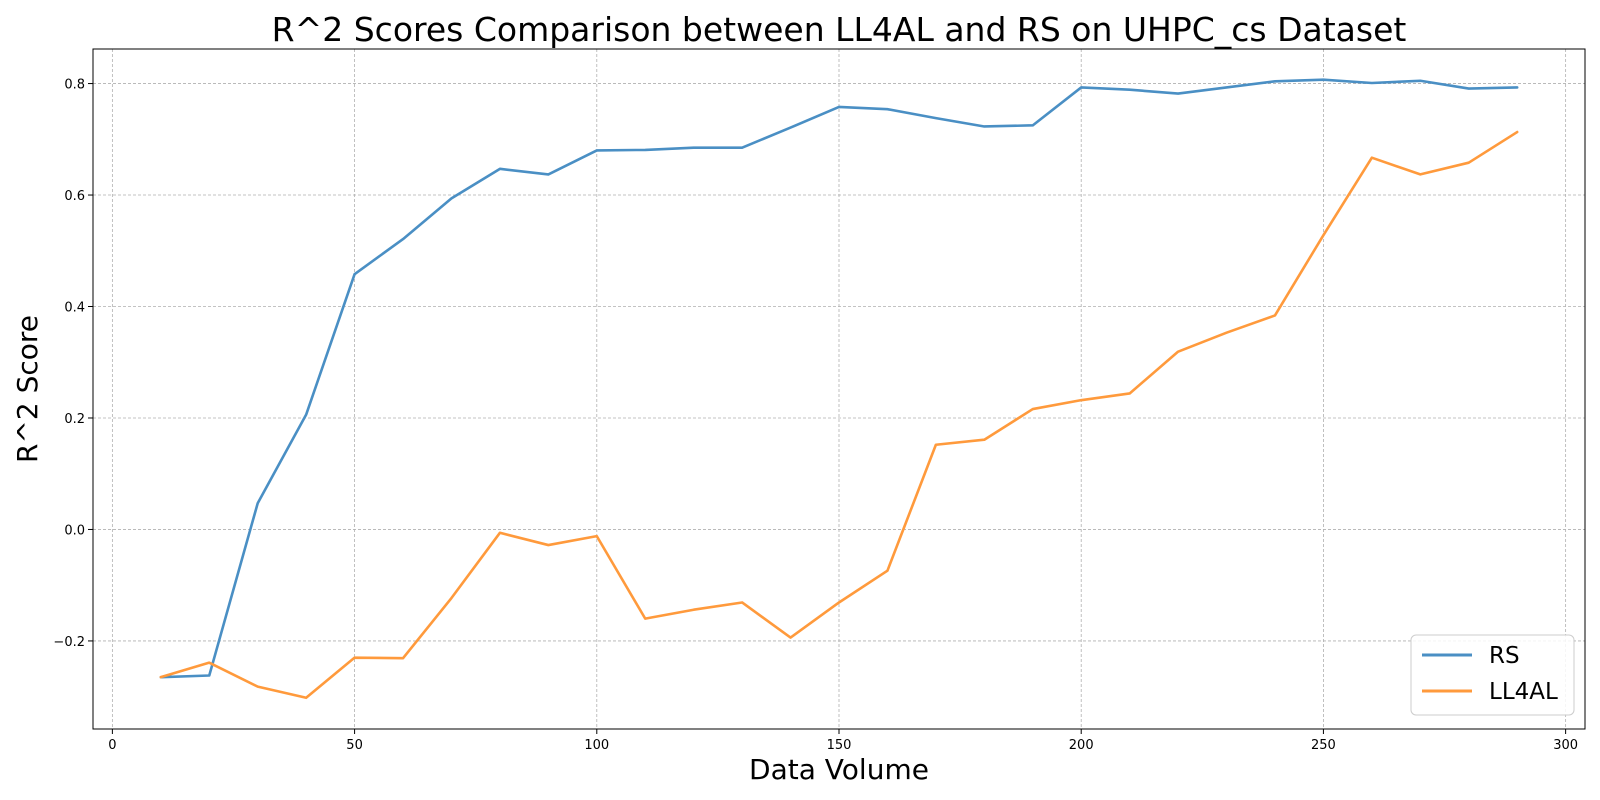  I want to click on x-tick-label: 250, so click(1323, 745).